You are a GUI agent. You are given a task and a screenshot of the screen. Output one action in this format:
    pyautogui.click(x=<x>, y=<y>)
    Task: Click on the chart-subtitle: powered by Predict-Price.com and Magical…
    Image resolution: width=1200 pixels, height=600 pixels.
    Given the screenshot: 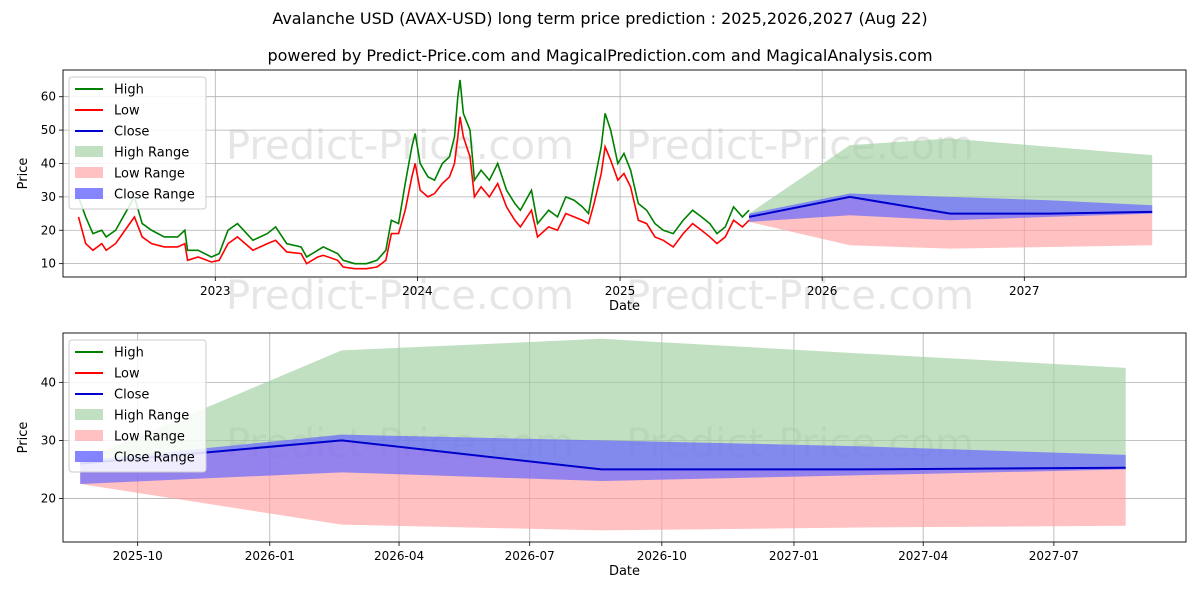 What is the action you would take?
    pyautogui.click(x=600, y=55)
    